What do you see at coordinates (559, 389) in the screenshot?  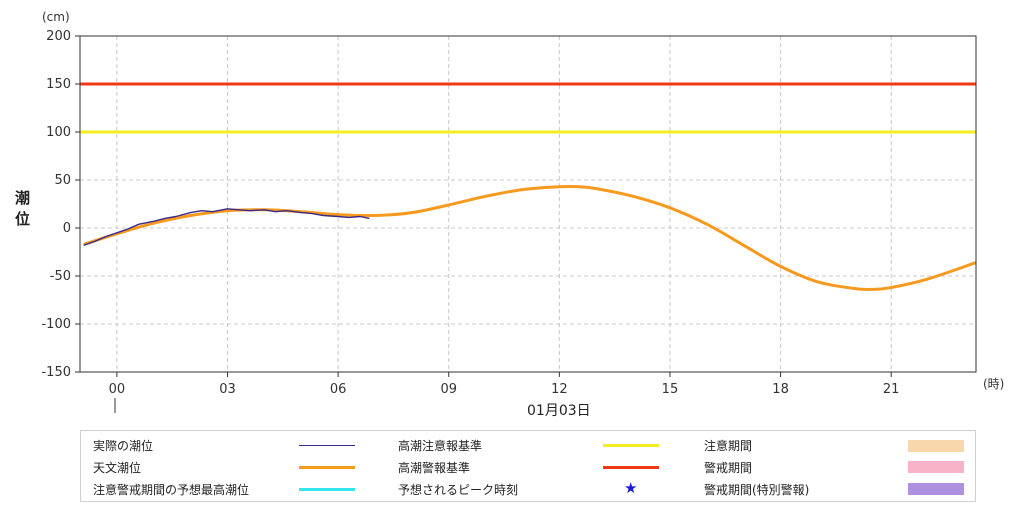 I see `x-tick-label: 12` at bounding box center [559, 389].